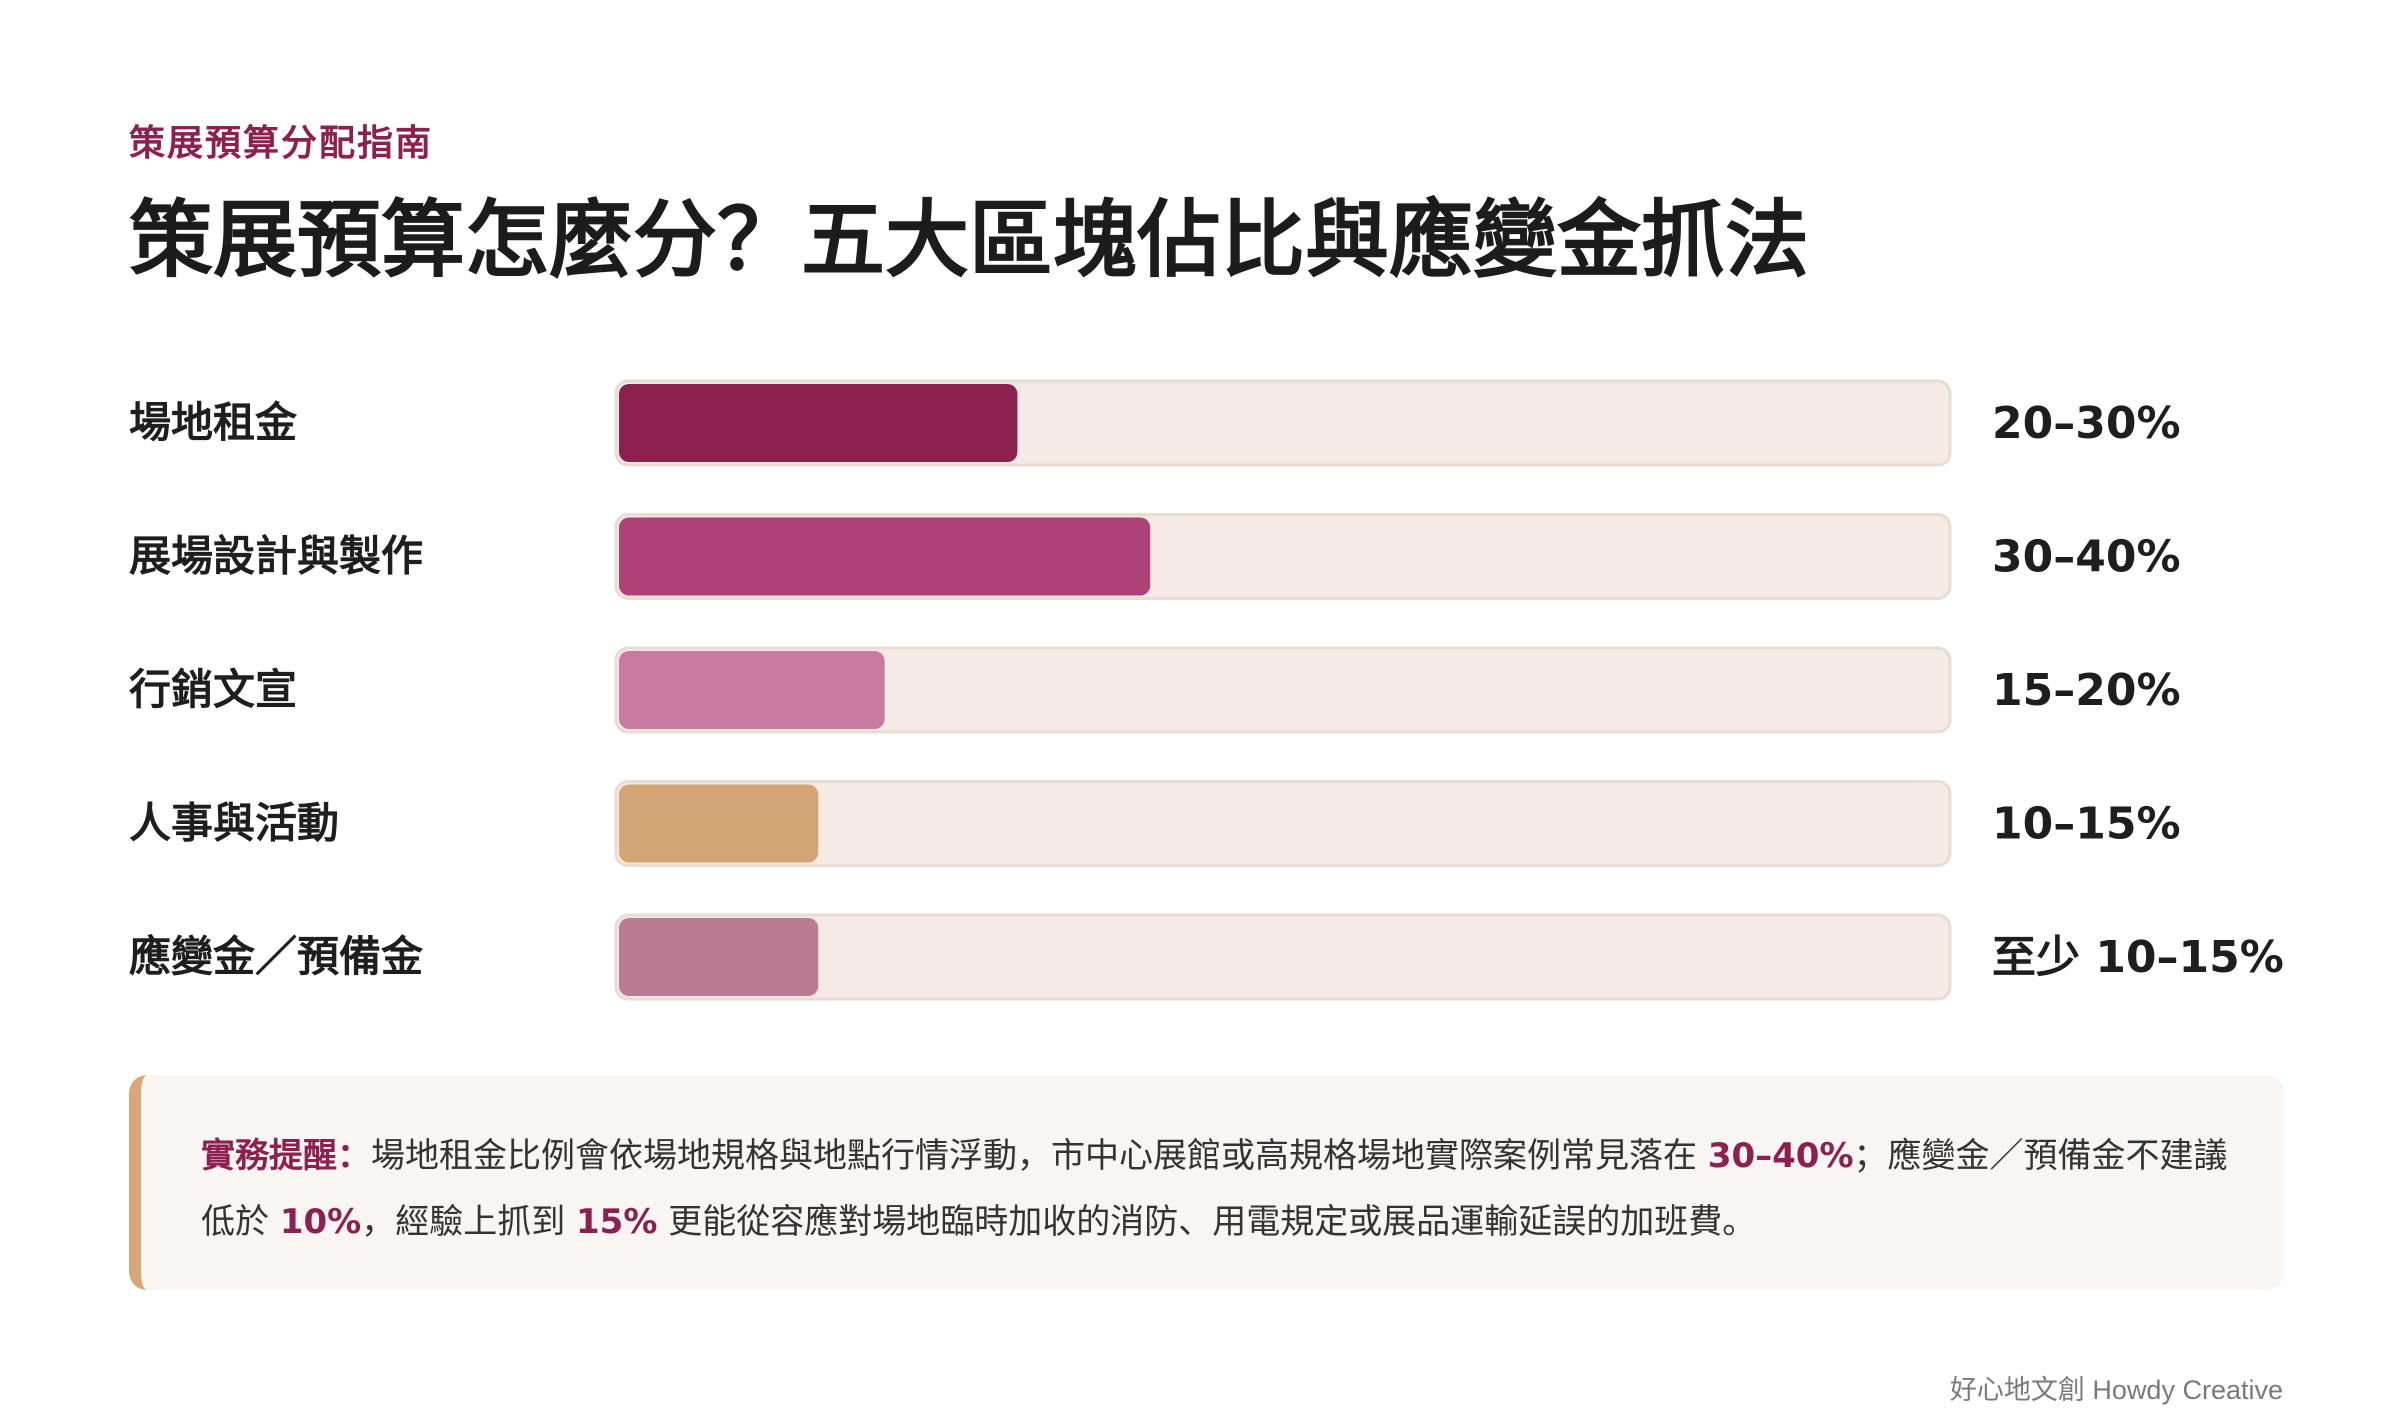 The image size is (2400, 1419). Describe the element at coordinates (1207, 1222) in the screenshot. I see `note-text-4: 更能從容應對場地臨時加收的消防、用電規定或展品運輸延誤的加班費。` at that location.